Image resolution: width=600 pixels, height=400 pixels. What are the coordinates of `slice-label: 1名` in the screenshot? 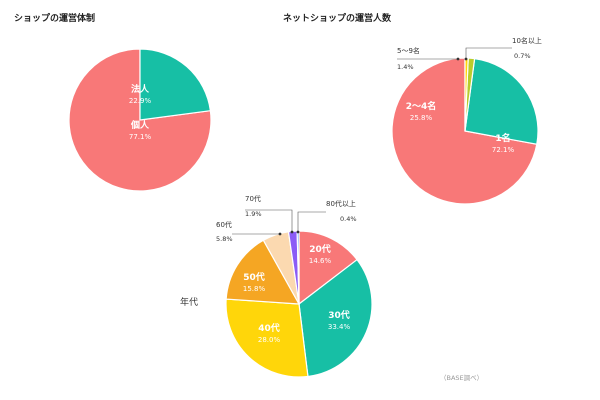 It's located at (502, 138).